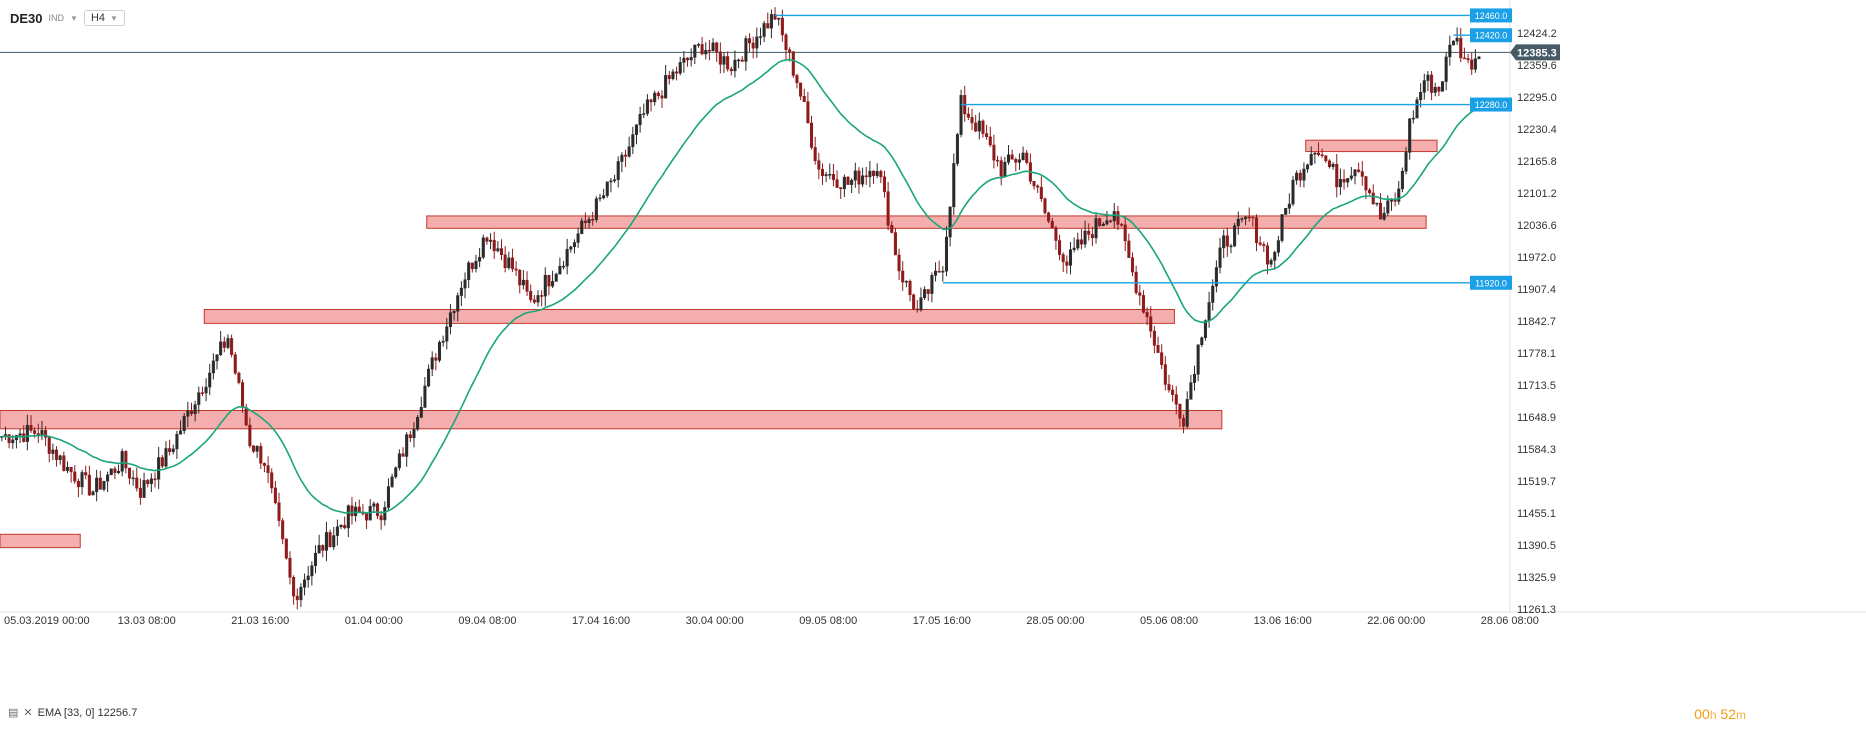 Image resolution: width=1866 pixels, height=756 pixels. What do you see at coordinates (1536, 482) in the screenshot?
I see `y-tick-label: 11519.7` at bounding box center [1536, 482].